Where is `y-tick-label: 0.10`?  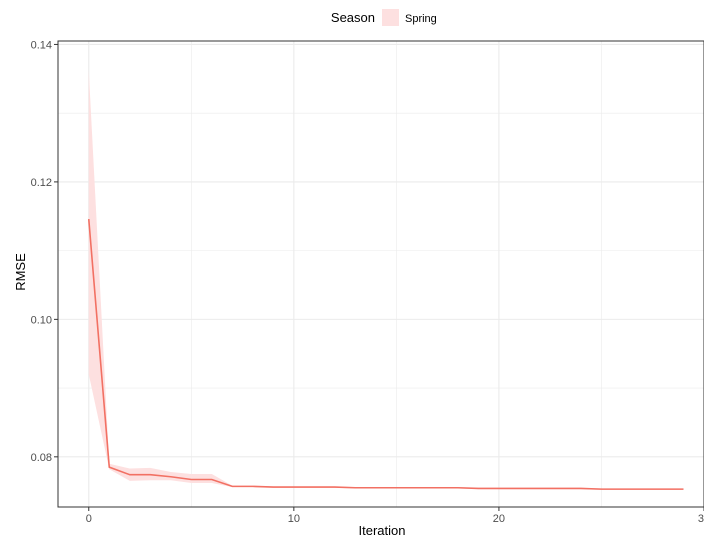
y-tick-label: 0.10 is located at coordinates (41, 320).